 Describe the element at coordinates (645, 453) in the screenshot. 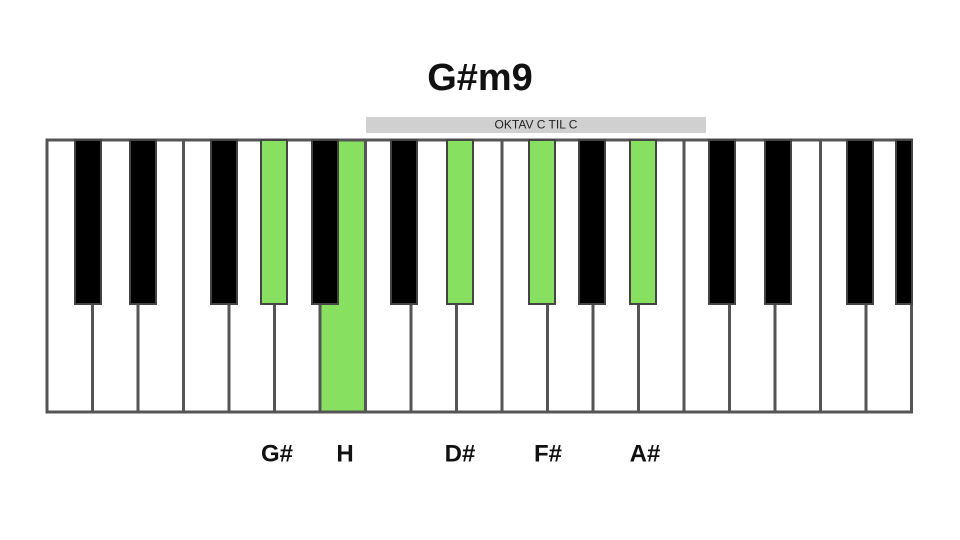

I see `note-label: A#` at that location.